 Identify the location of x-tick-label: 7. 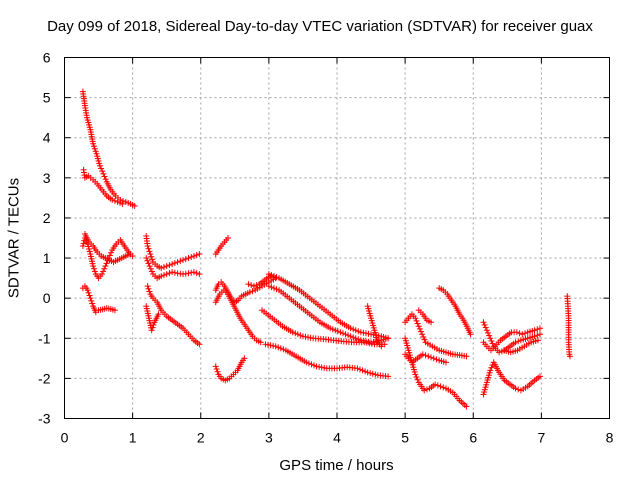
(541, 438).